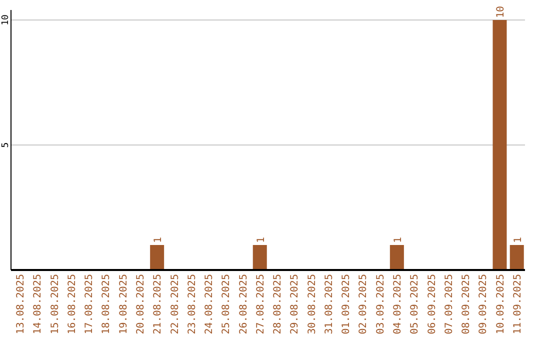  Describe the element at coordinates (158, 304) in the screenshot. I see `x-tick-label: 21.08.2025` at that location.